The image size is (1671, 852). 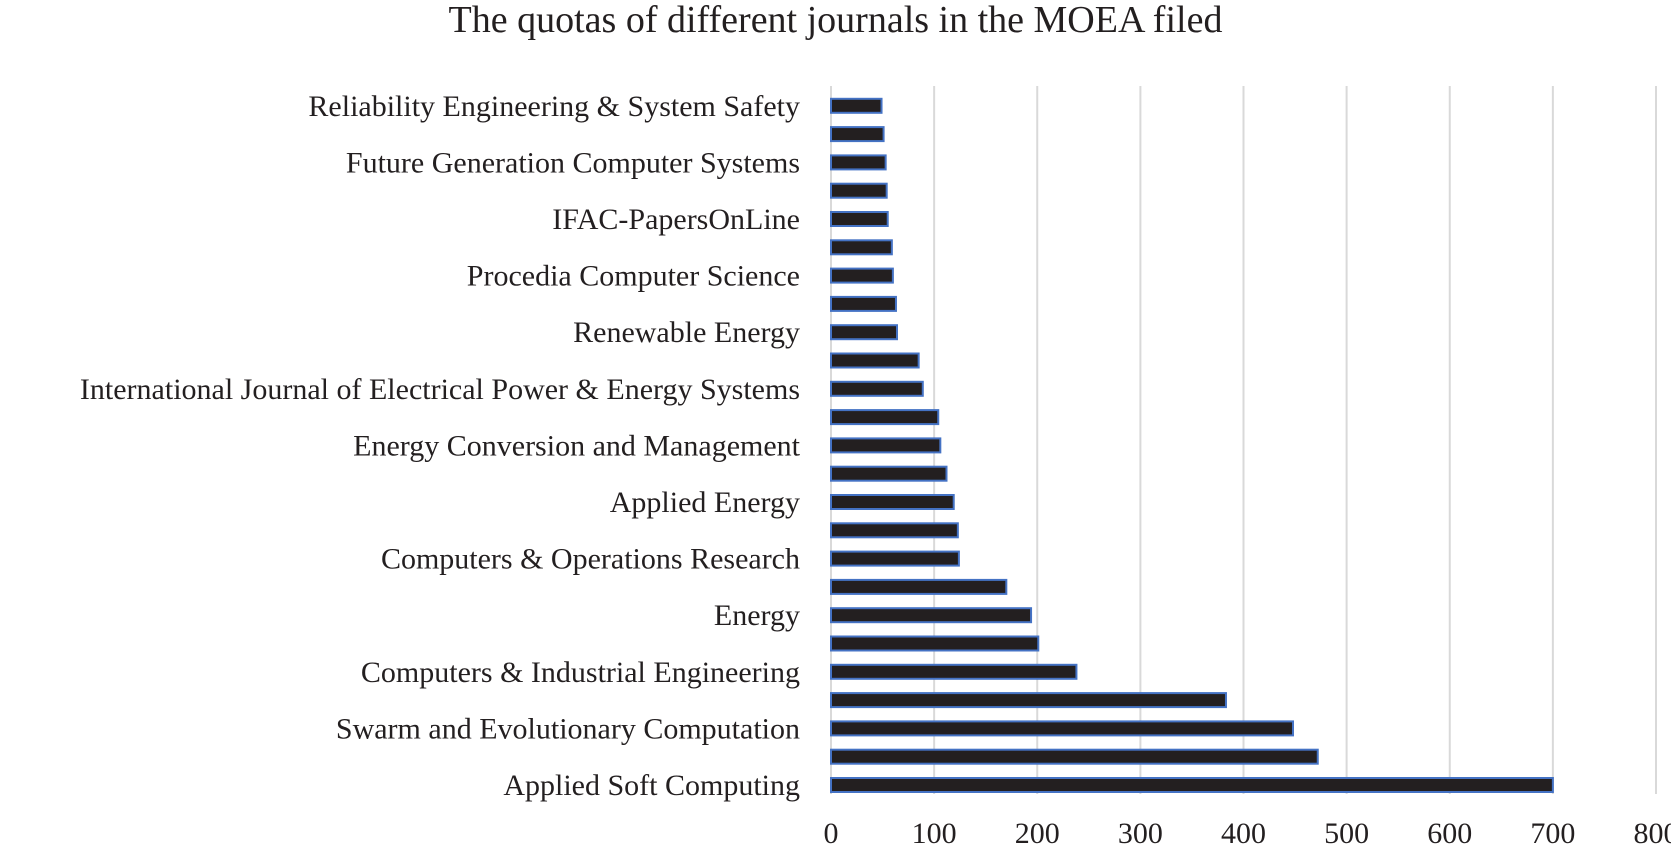 What do you see at coordinates (590, 559) in the screenshot?
I see `category-label: Computers & Operations Research` at bounding box center [590, 559].